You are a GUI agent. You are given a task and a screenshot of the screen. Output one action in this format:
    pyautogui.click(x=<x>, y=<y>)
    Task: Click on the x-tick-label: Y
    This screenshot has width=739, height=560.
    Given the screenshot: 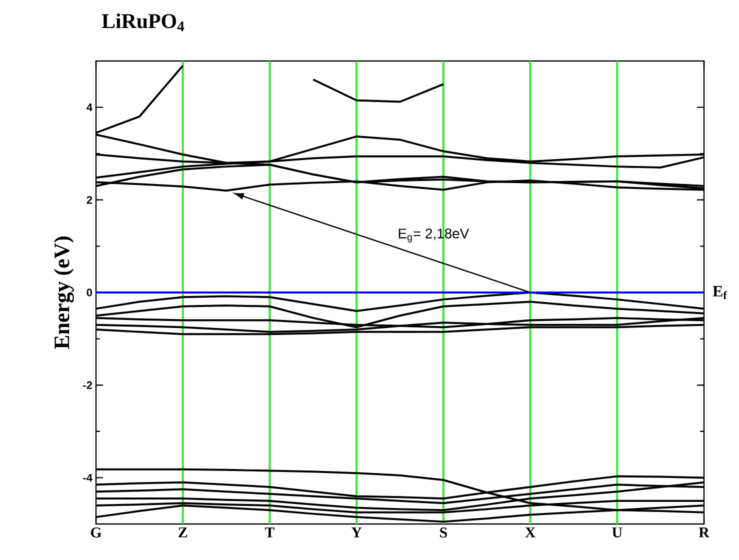 What is the action you would take?
    pyautogui.click(x=356, y=533)
    